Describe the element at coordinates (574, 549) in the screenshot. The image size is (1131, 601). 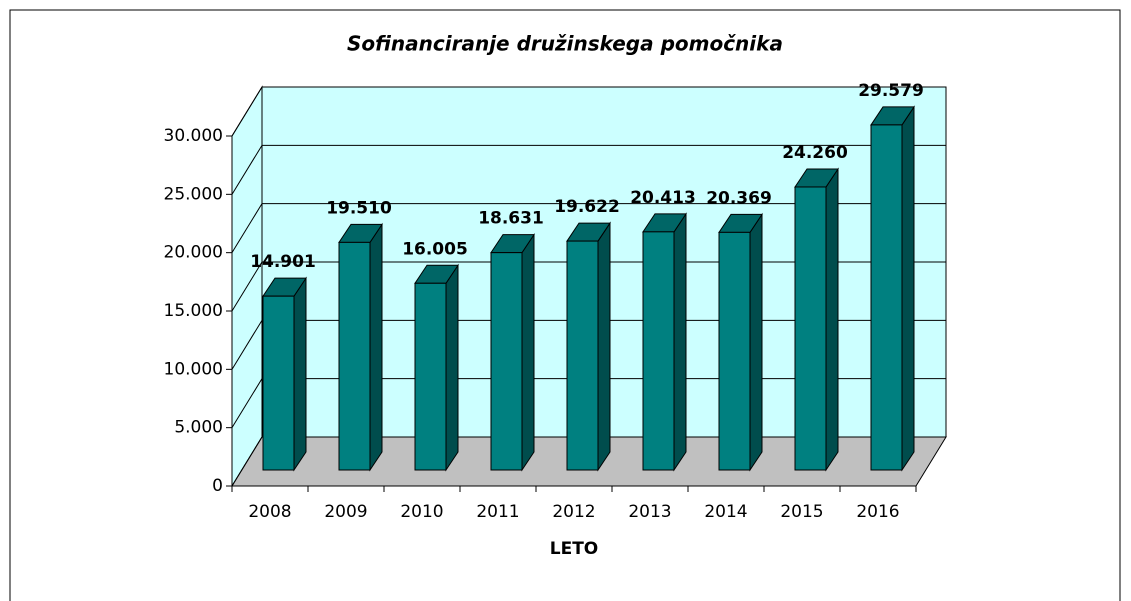
I see `x-axis-label: LETO` at that location.